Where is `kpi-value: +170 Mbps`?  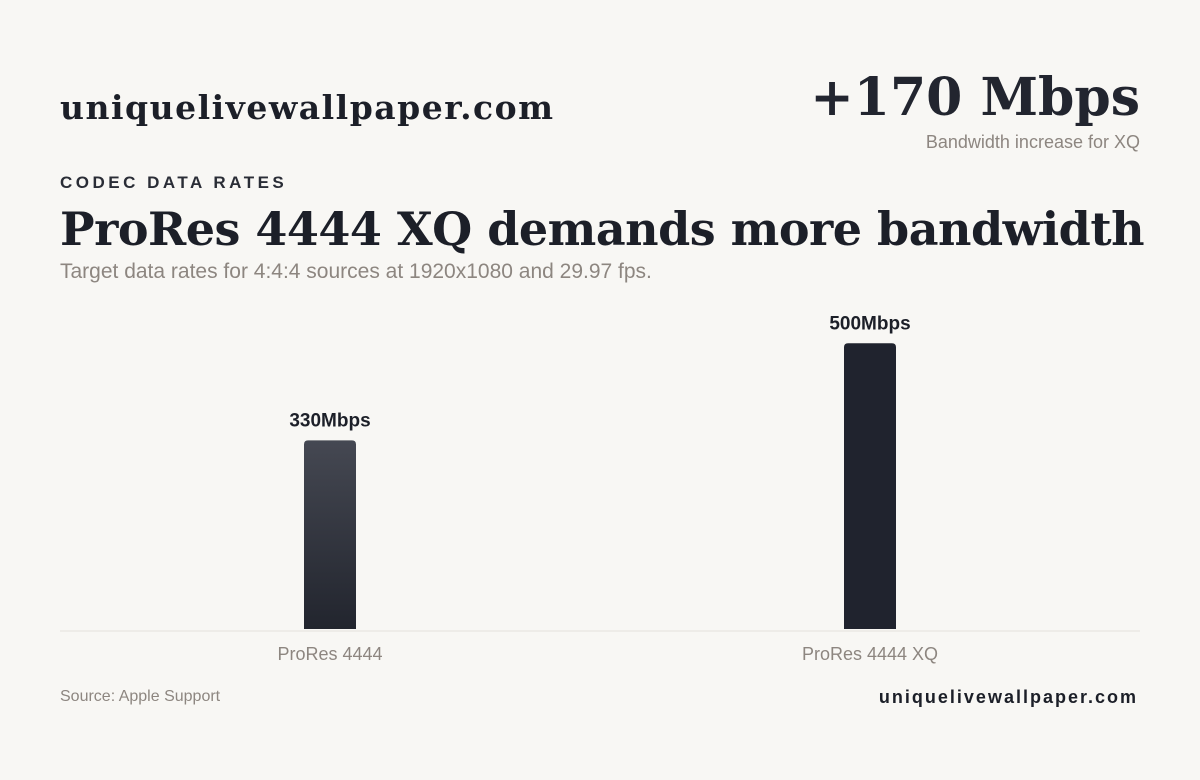 kpi-value: +170 Mbps is located at coordinates (975, 97).